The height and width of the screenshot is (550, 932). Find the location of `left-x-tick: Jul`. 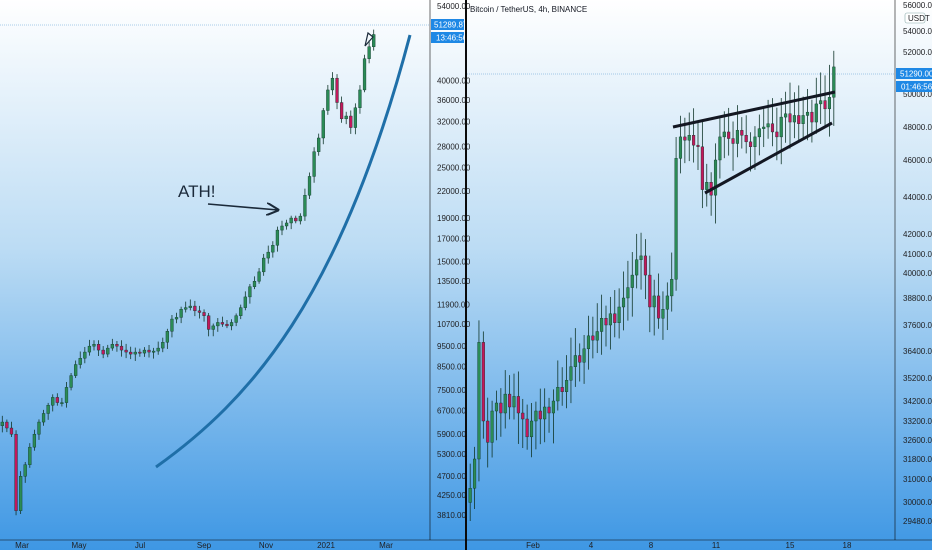

left-x-tick: Jul is located at coordinates (140, 545).